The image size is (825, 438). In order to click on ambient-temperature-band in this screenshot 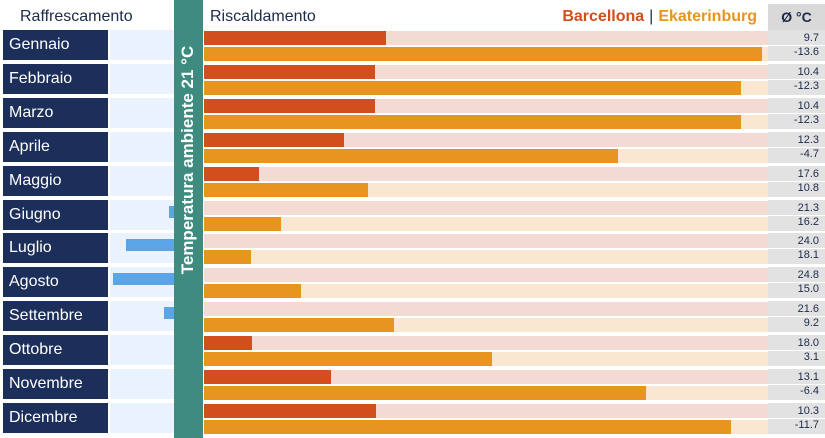, I will do `click(188, 219)`.